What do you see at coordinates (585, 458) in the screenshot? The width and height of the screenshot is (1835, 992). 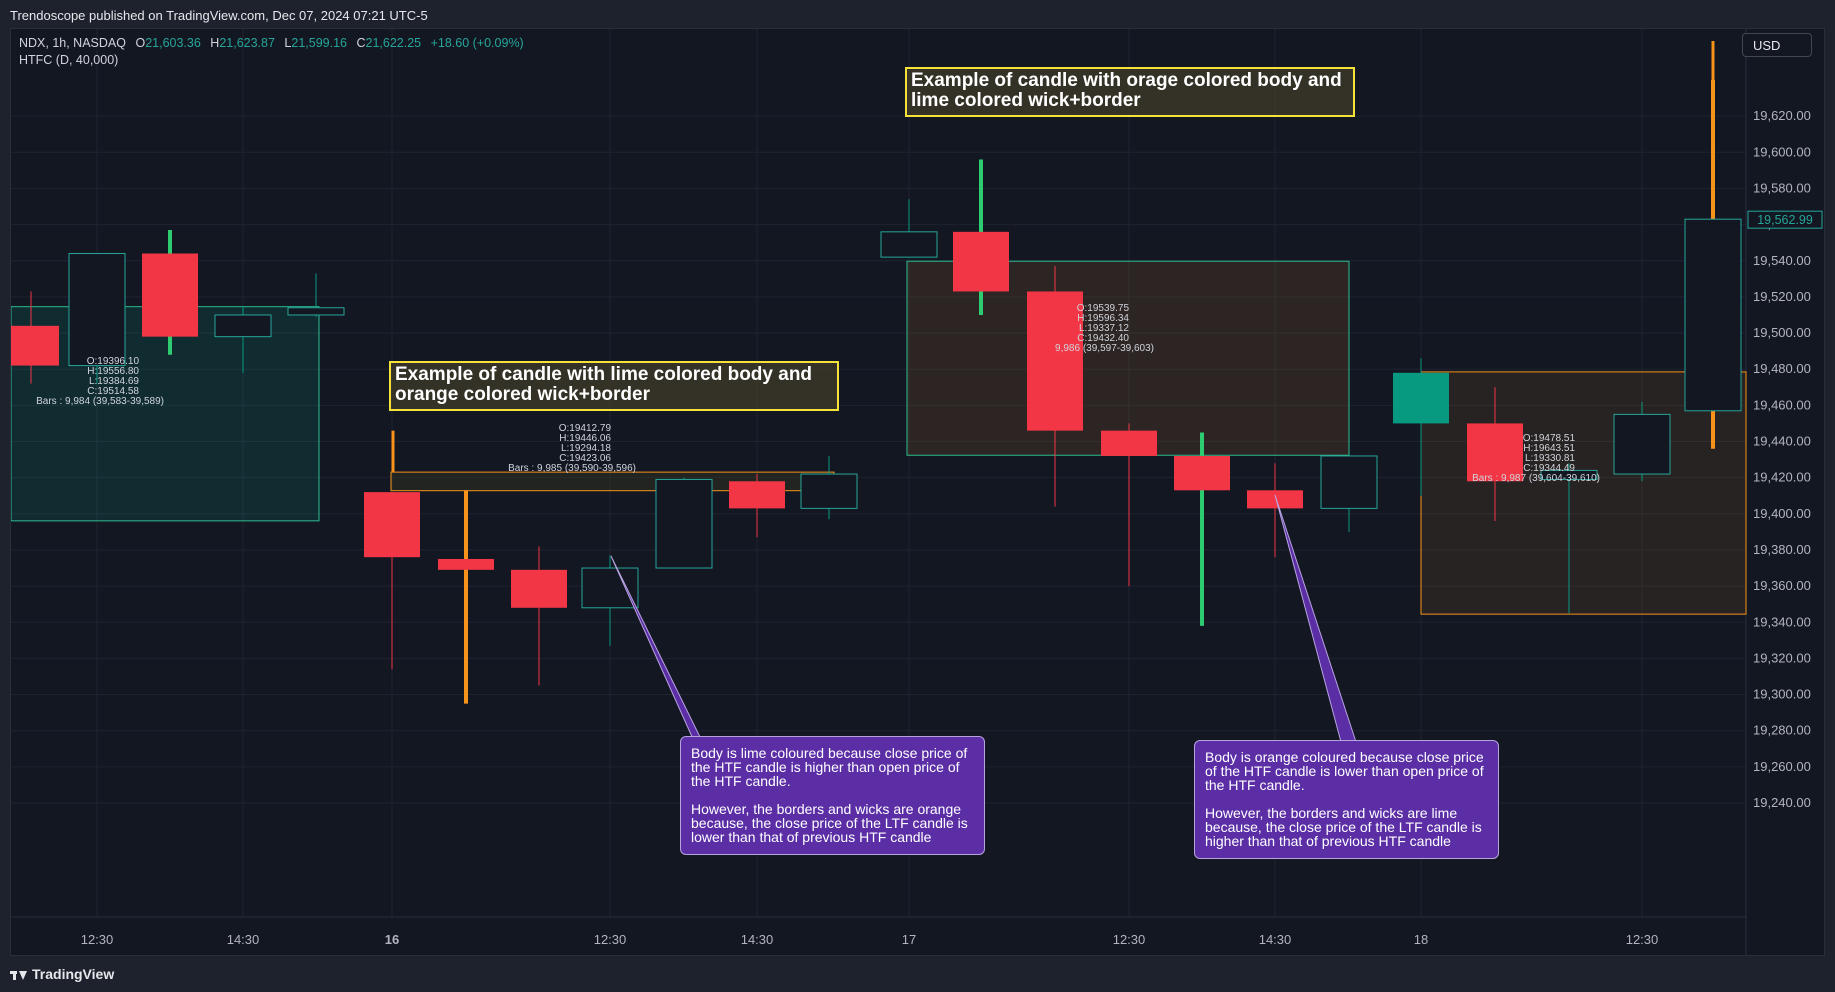 I see `htf-info-label: C:19423.06` at bounding box center [585, 458].